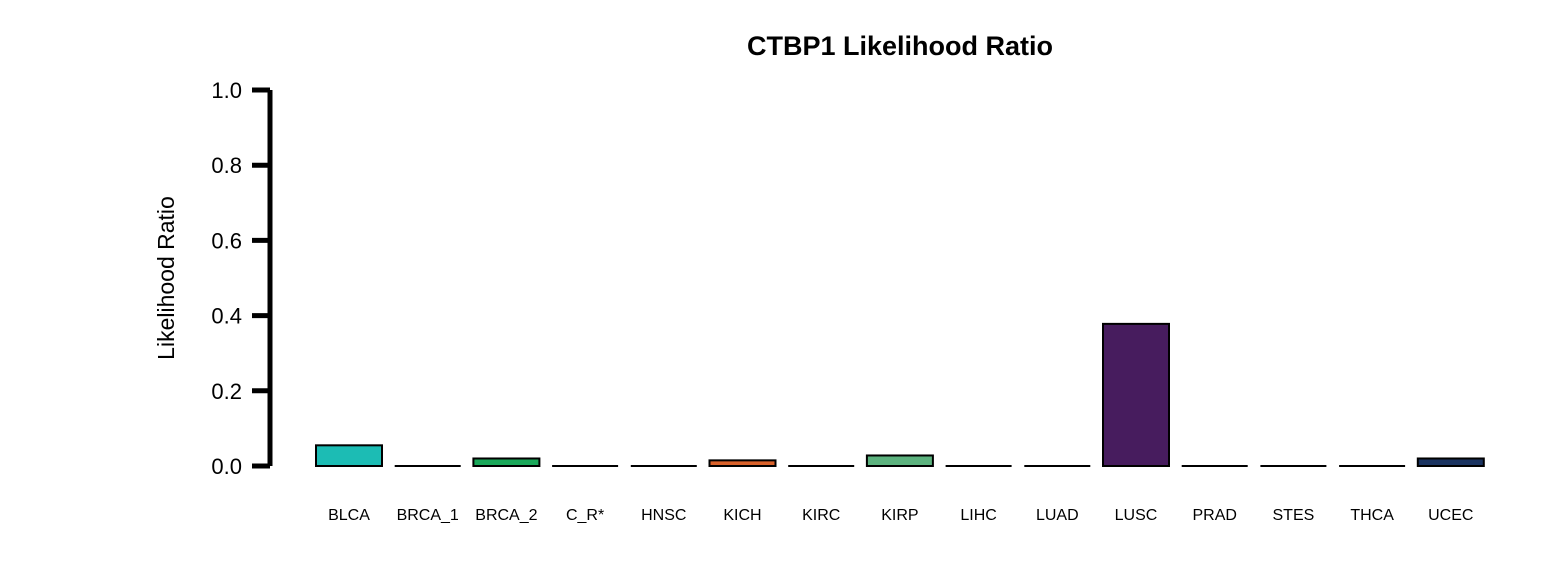 Image resolution: width=1560 pixels, height=586 pixels. What do you see at coordinates (1057, 515) in the screenshot?
I see `x-tick-label: LUAD` at bounding box center [1057, 515].